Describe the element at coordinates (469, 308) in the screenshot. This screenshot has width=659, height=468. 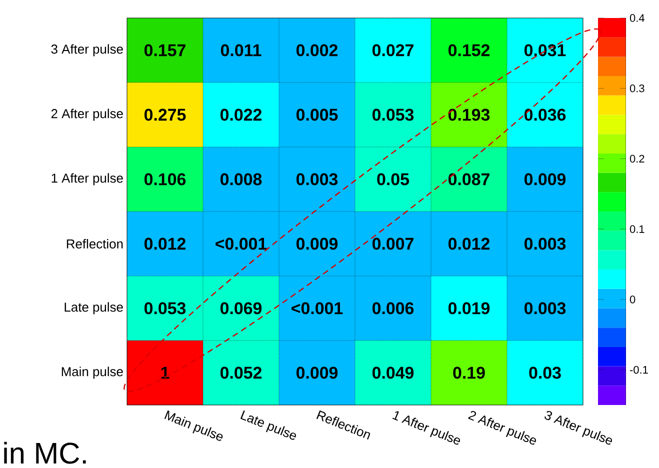
I see `data-label: 0.019` at that location.